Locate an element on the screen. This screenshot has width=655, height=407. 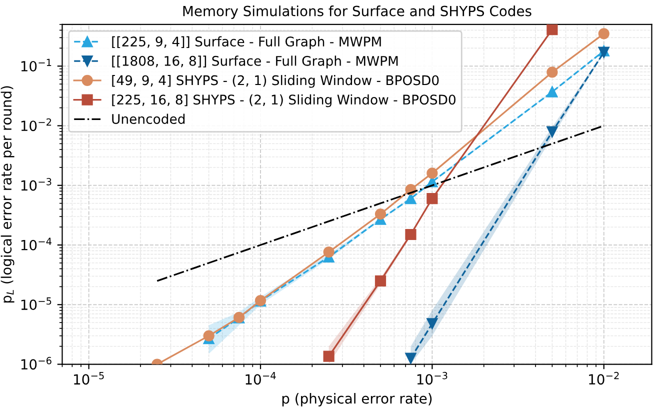
x-tick-label: 10$^{−2}$ is located at coordinates (604, 378).